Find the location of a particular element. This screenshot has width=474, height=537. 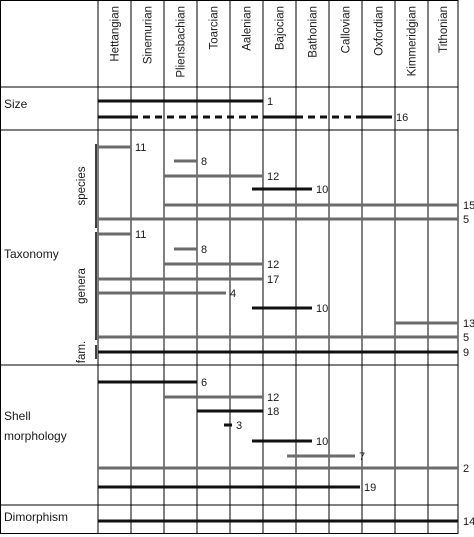

stage-label: Oxfordian is located at coordinates (380, 31).